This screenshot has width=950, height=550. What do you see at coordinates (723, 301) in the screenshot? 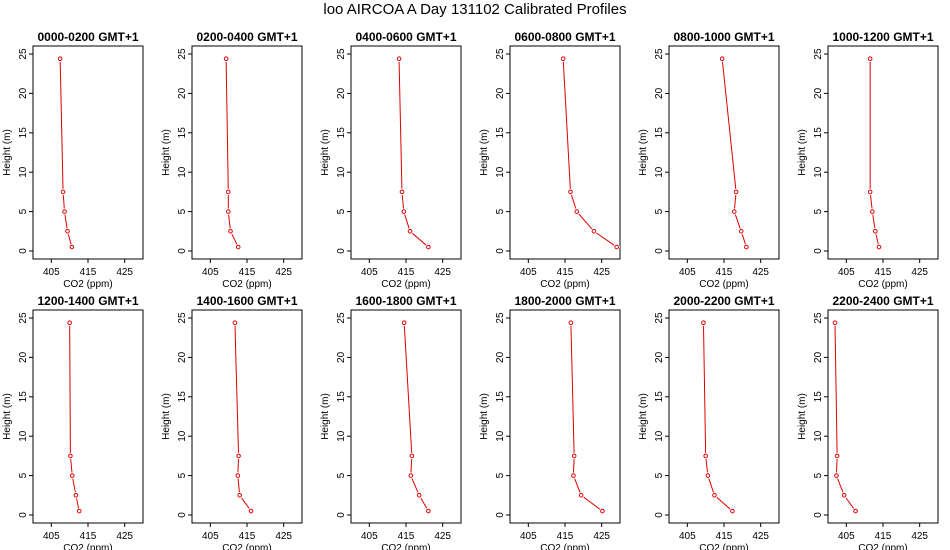
I see `chart-title: 2000-2200 GMT+1` at bounding box center [723, 301].